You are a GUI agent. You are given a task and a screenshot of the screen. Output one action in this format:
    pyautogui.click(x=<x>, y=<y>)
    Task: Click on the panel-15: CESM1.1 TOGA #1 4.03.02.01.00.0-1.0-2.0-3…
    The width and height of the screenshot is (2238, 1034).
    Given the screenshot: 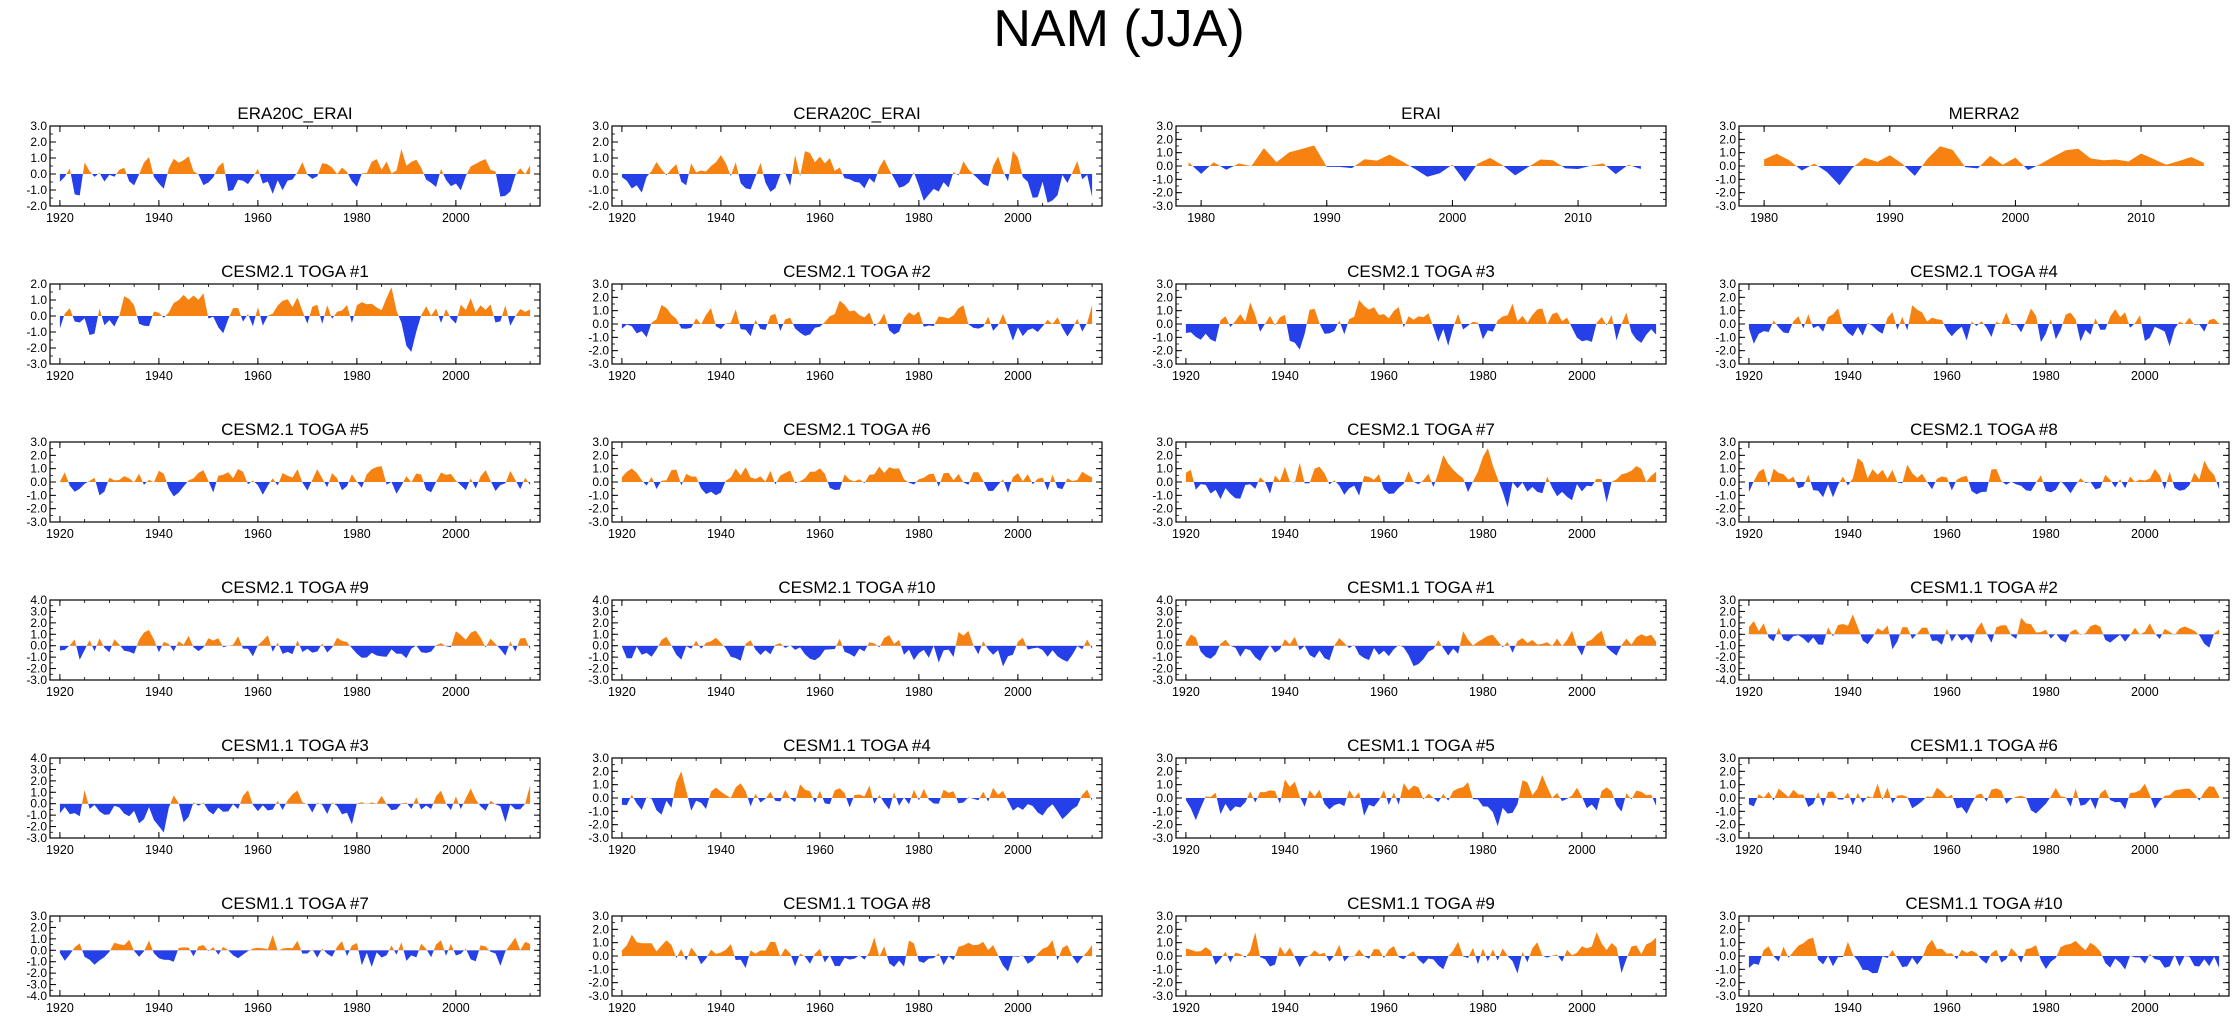 What is the action you would take?
    pyautogui.click(x=1409, y=638)
    